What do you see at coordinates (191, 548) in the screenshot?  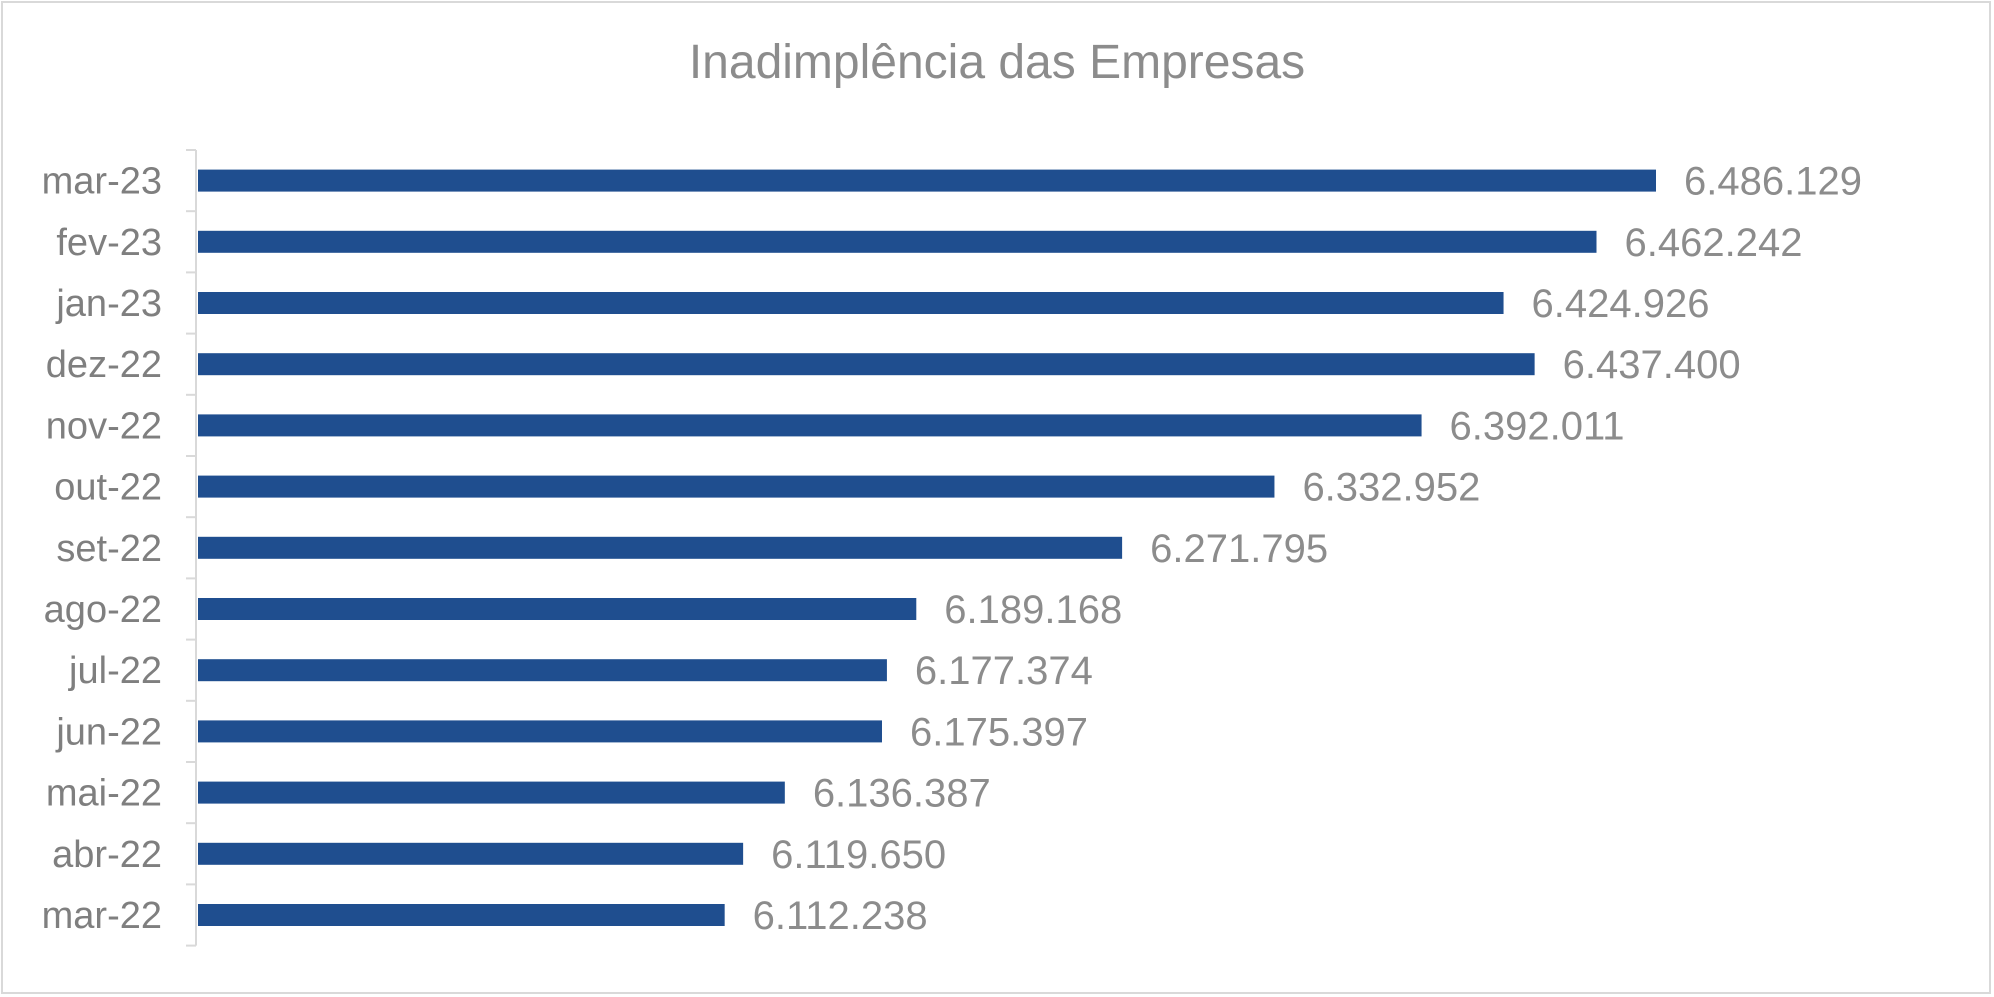 I see `y-axis` at bounding box center [191, 548].